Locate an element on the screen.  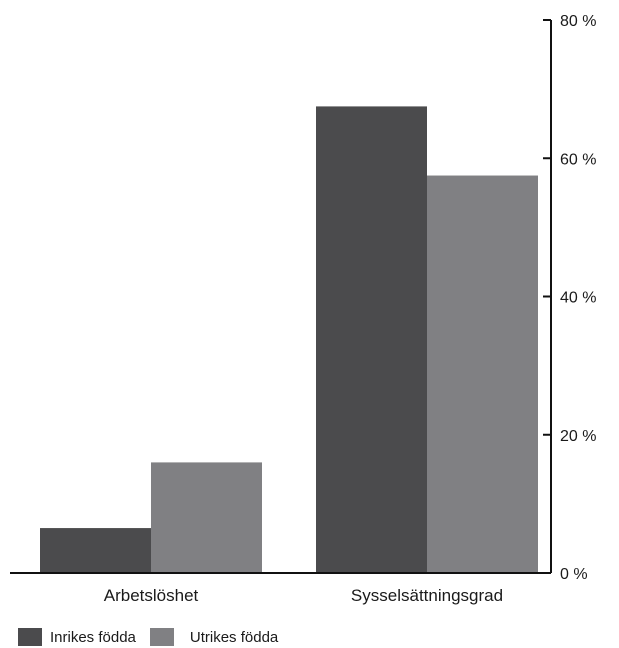
legend-label-inrikes: Inrikes födda is located at coordinates (93, 637).